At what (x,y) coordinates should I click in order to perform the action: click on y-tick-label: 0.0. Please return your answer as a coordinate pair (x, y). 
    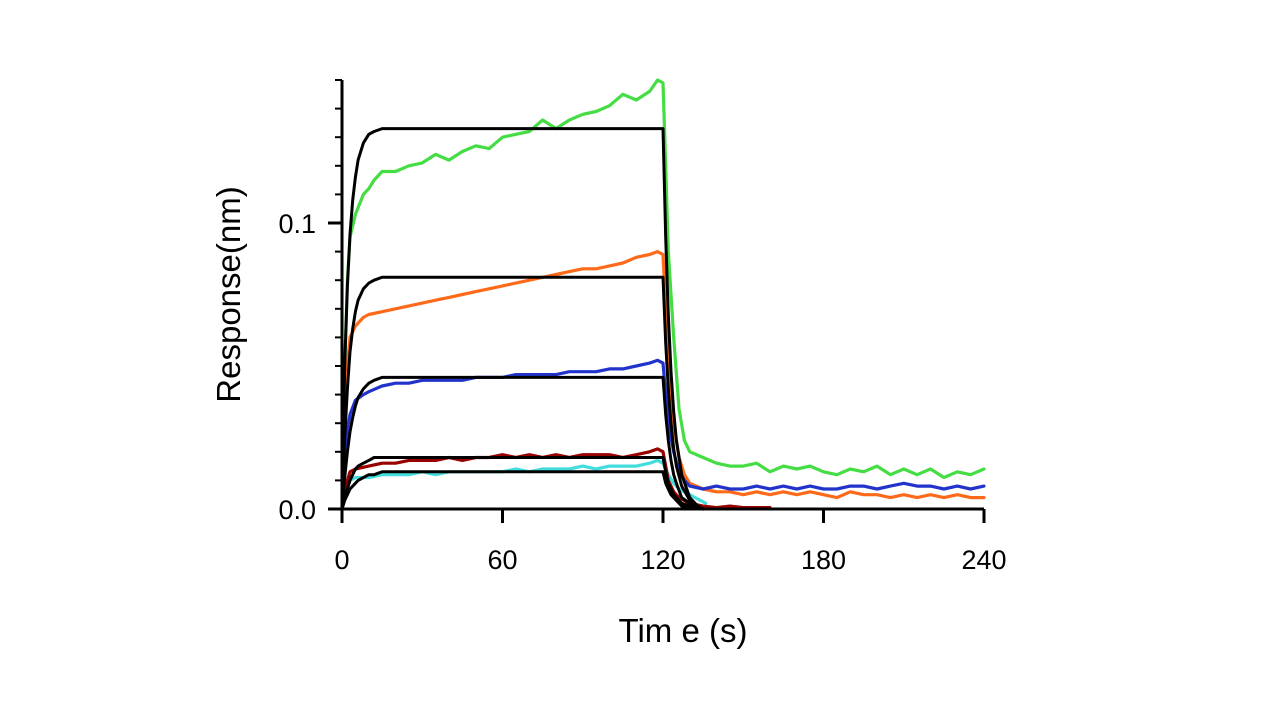
    Looking at the image, I should click on (297, 510).